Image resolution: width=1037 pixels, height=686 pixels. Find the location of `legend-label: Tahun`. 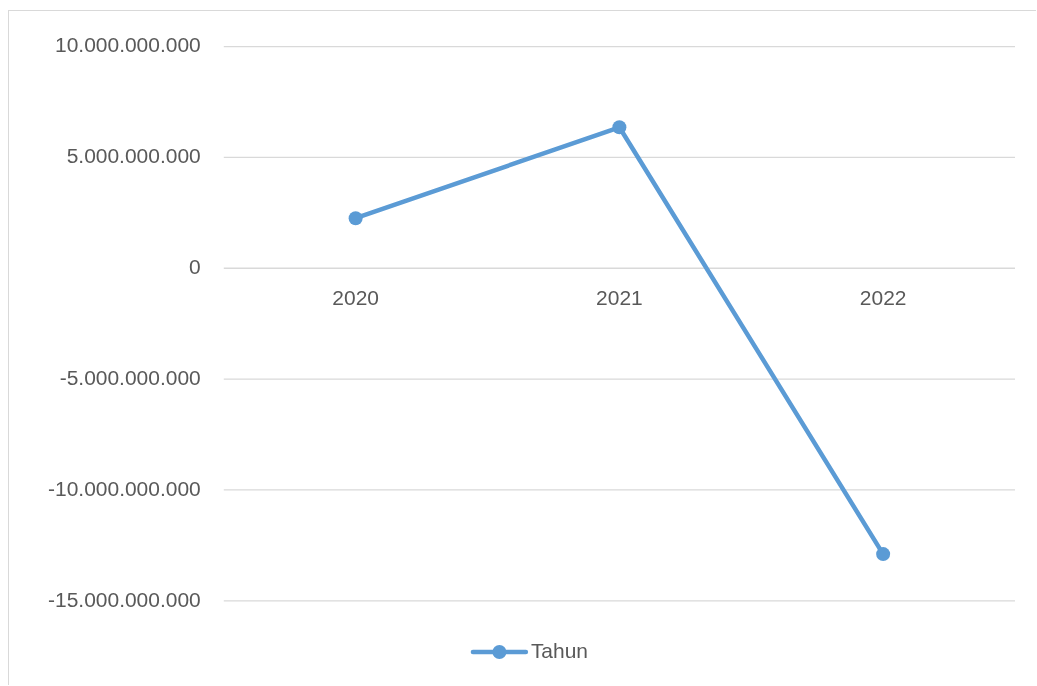

legend-label: Tahun is located at coordinates (559, 650).